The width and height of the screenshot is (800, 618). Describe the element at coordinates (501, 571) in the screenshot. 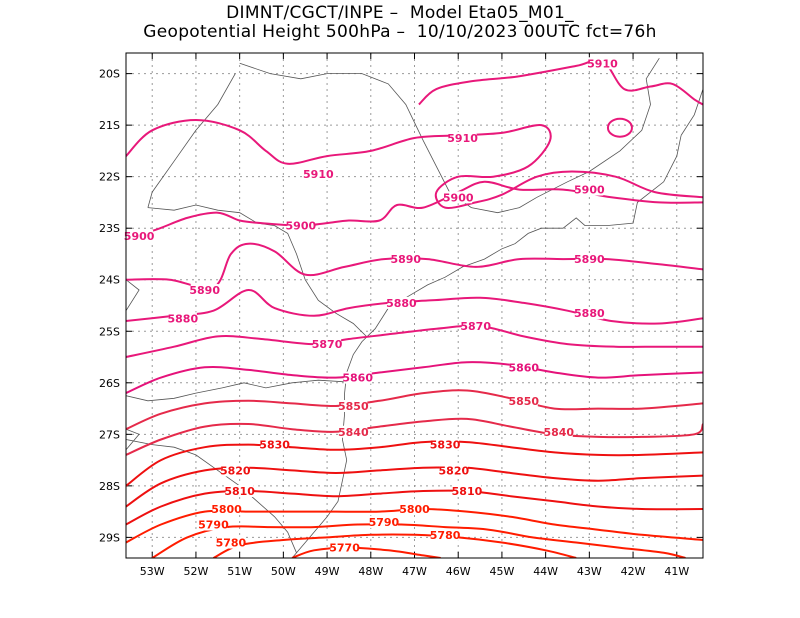

I see `lon-tick-label: 45W` at that location.